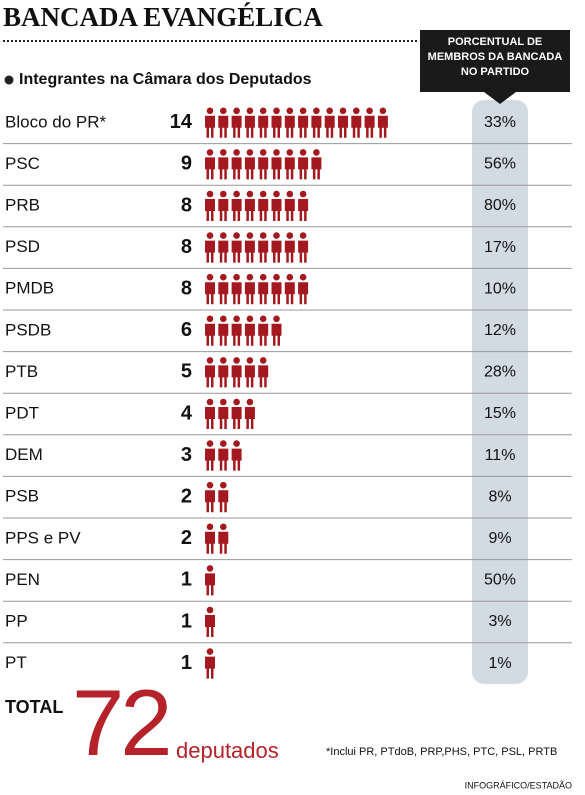  Describe the element at coordinates (29, 288) in the screenshot. I see `category-label: PMDB` at that location.